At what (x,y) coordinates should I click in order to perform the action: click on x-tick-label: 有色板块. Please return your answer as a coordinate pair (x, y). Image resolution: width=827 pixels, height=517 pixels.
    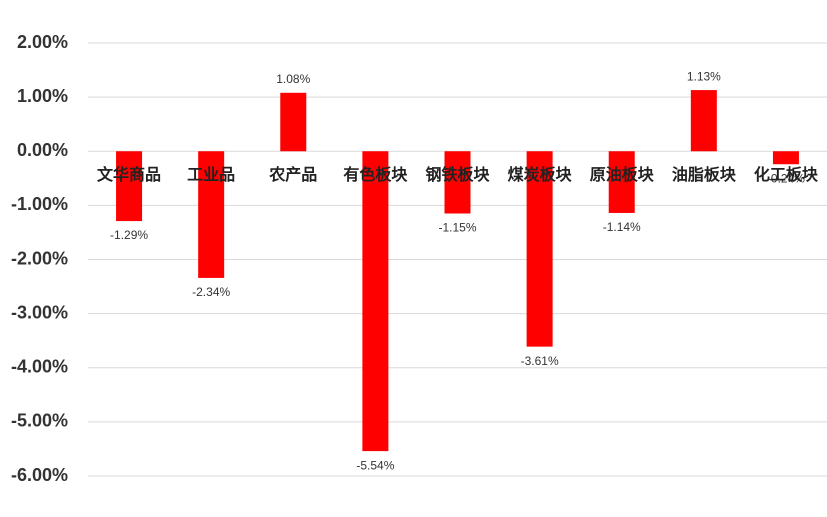
    Looking at the image, I should click on (375, 174).